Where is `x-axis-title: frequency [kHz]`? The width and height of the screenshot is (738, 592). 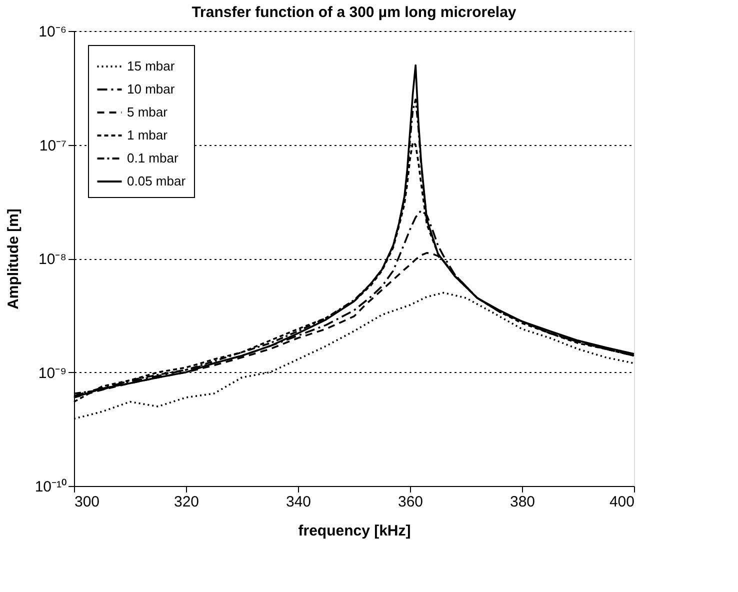 x-axis-title: frequency [kHz] is located at coordinates (354, 531).